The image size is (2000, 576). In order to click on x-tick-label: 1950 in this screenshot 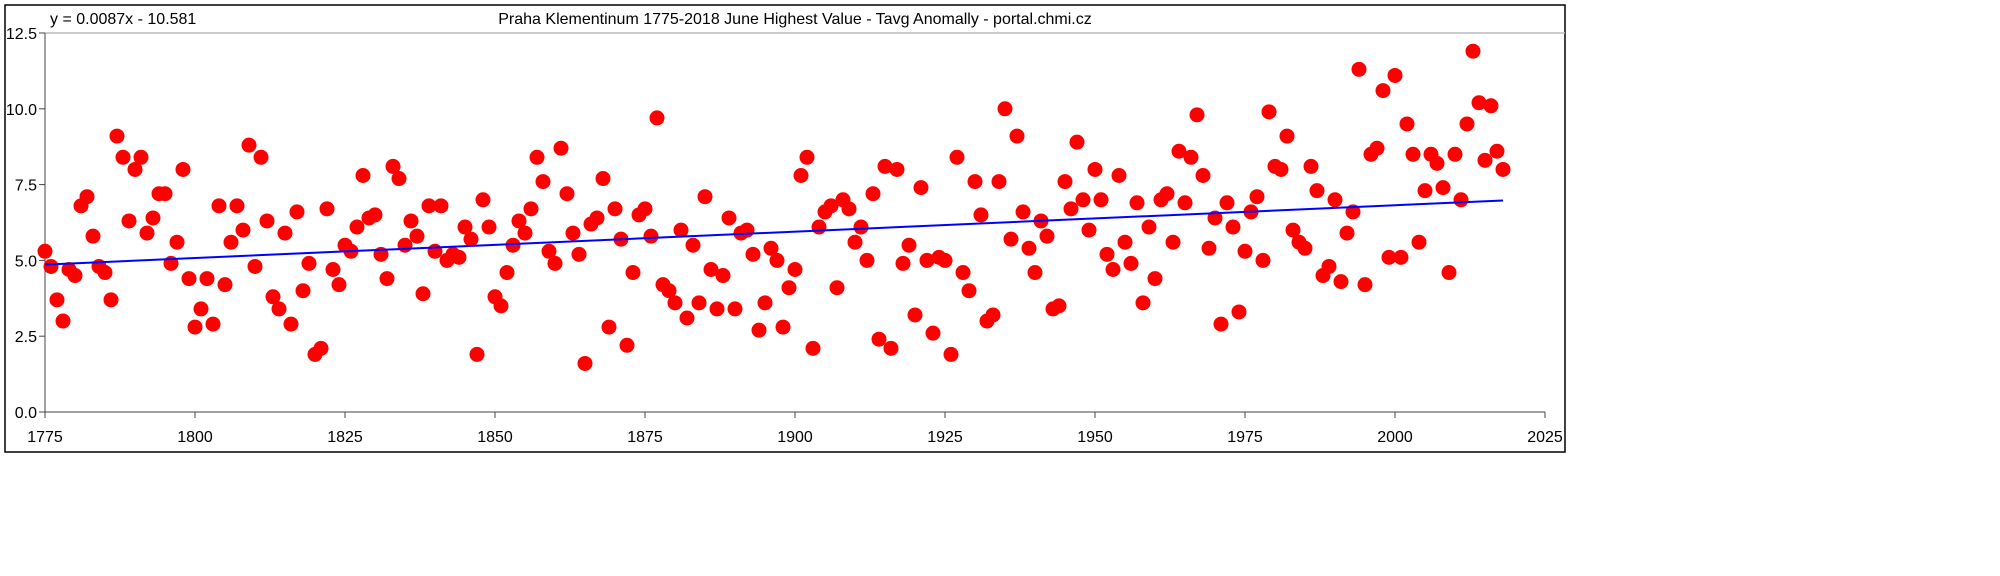, I will do `click(1095, 437)`.